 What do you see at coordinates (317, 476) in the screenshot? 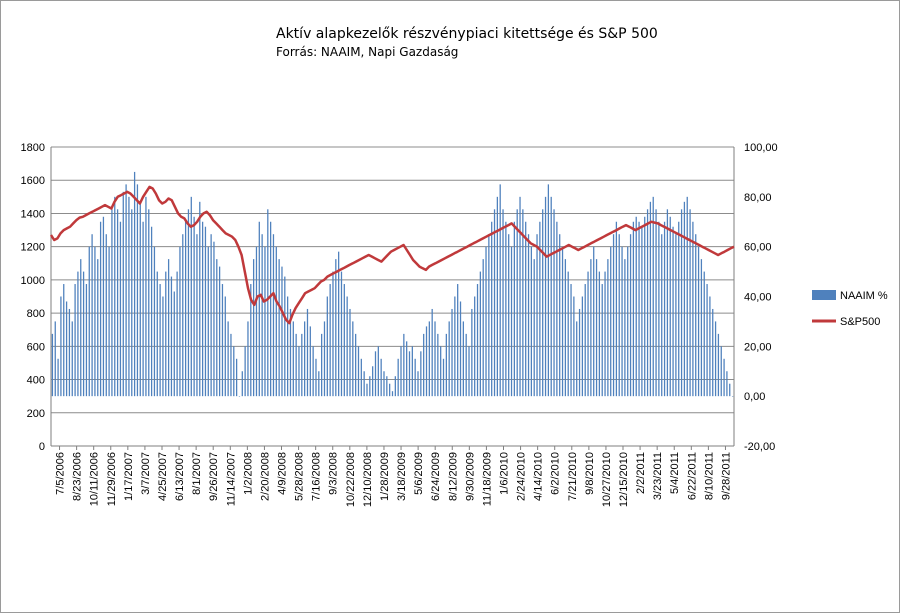
I see `x-tick-label: 7/16/2008` at bounding box center [317, 476].